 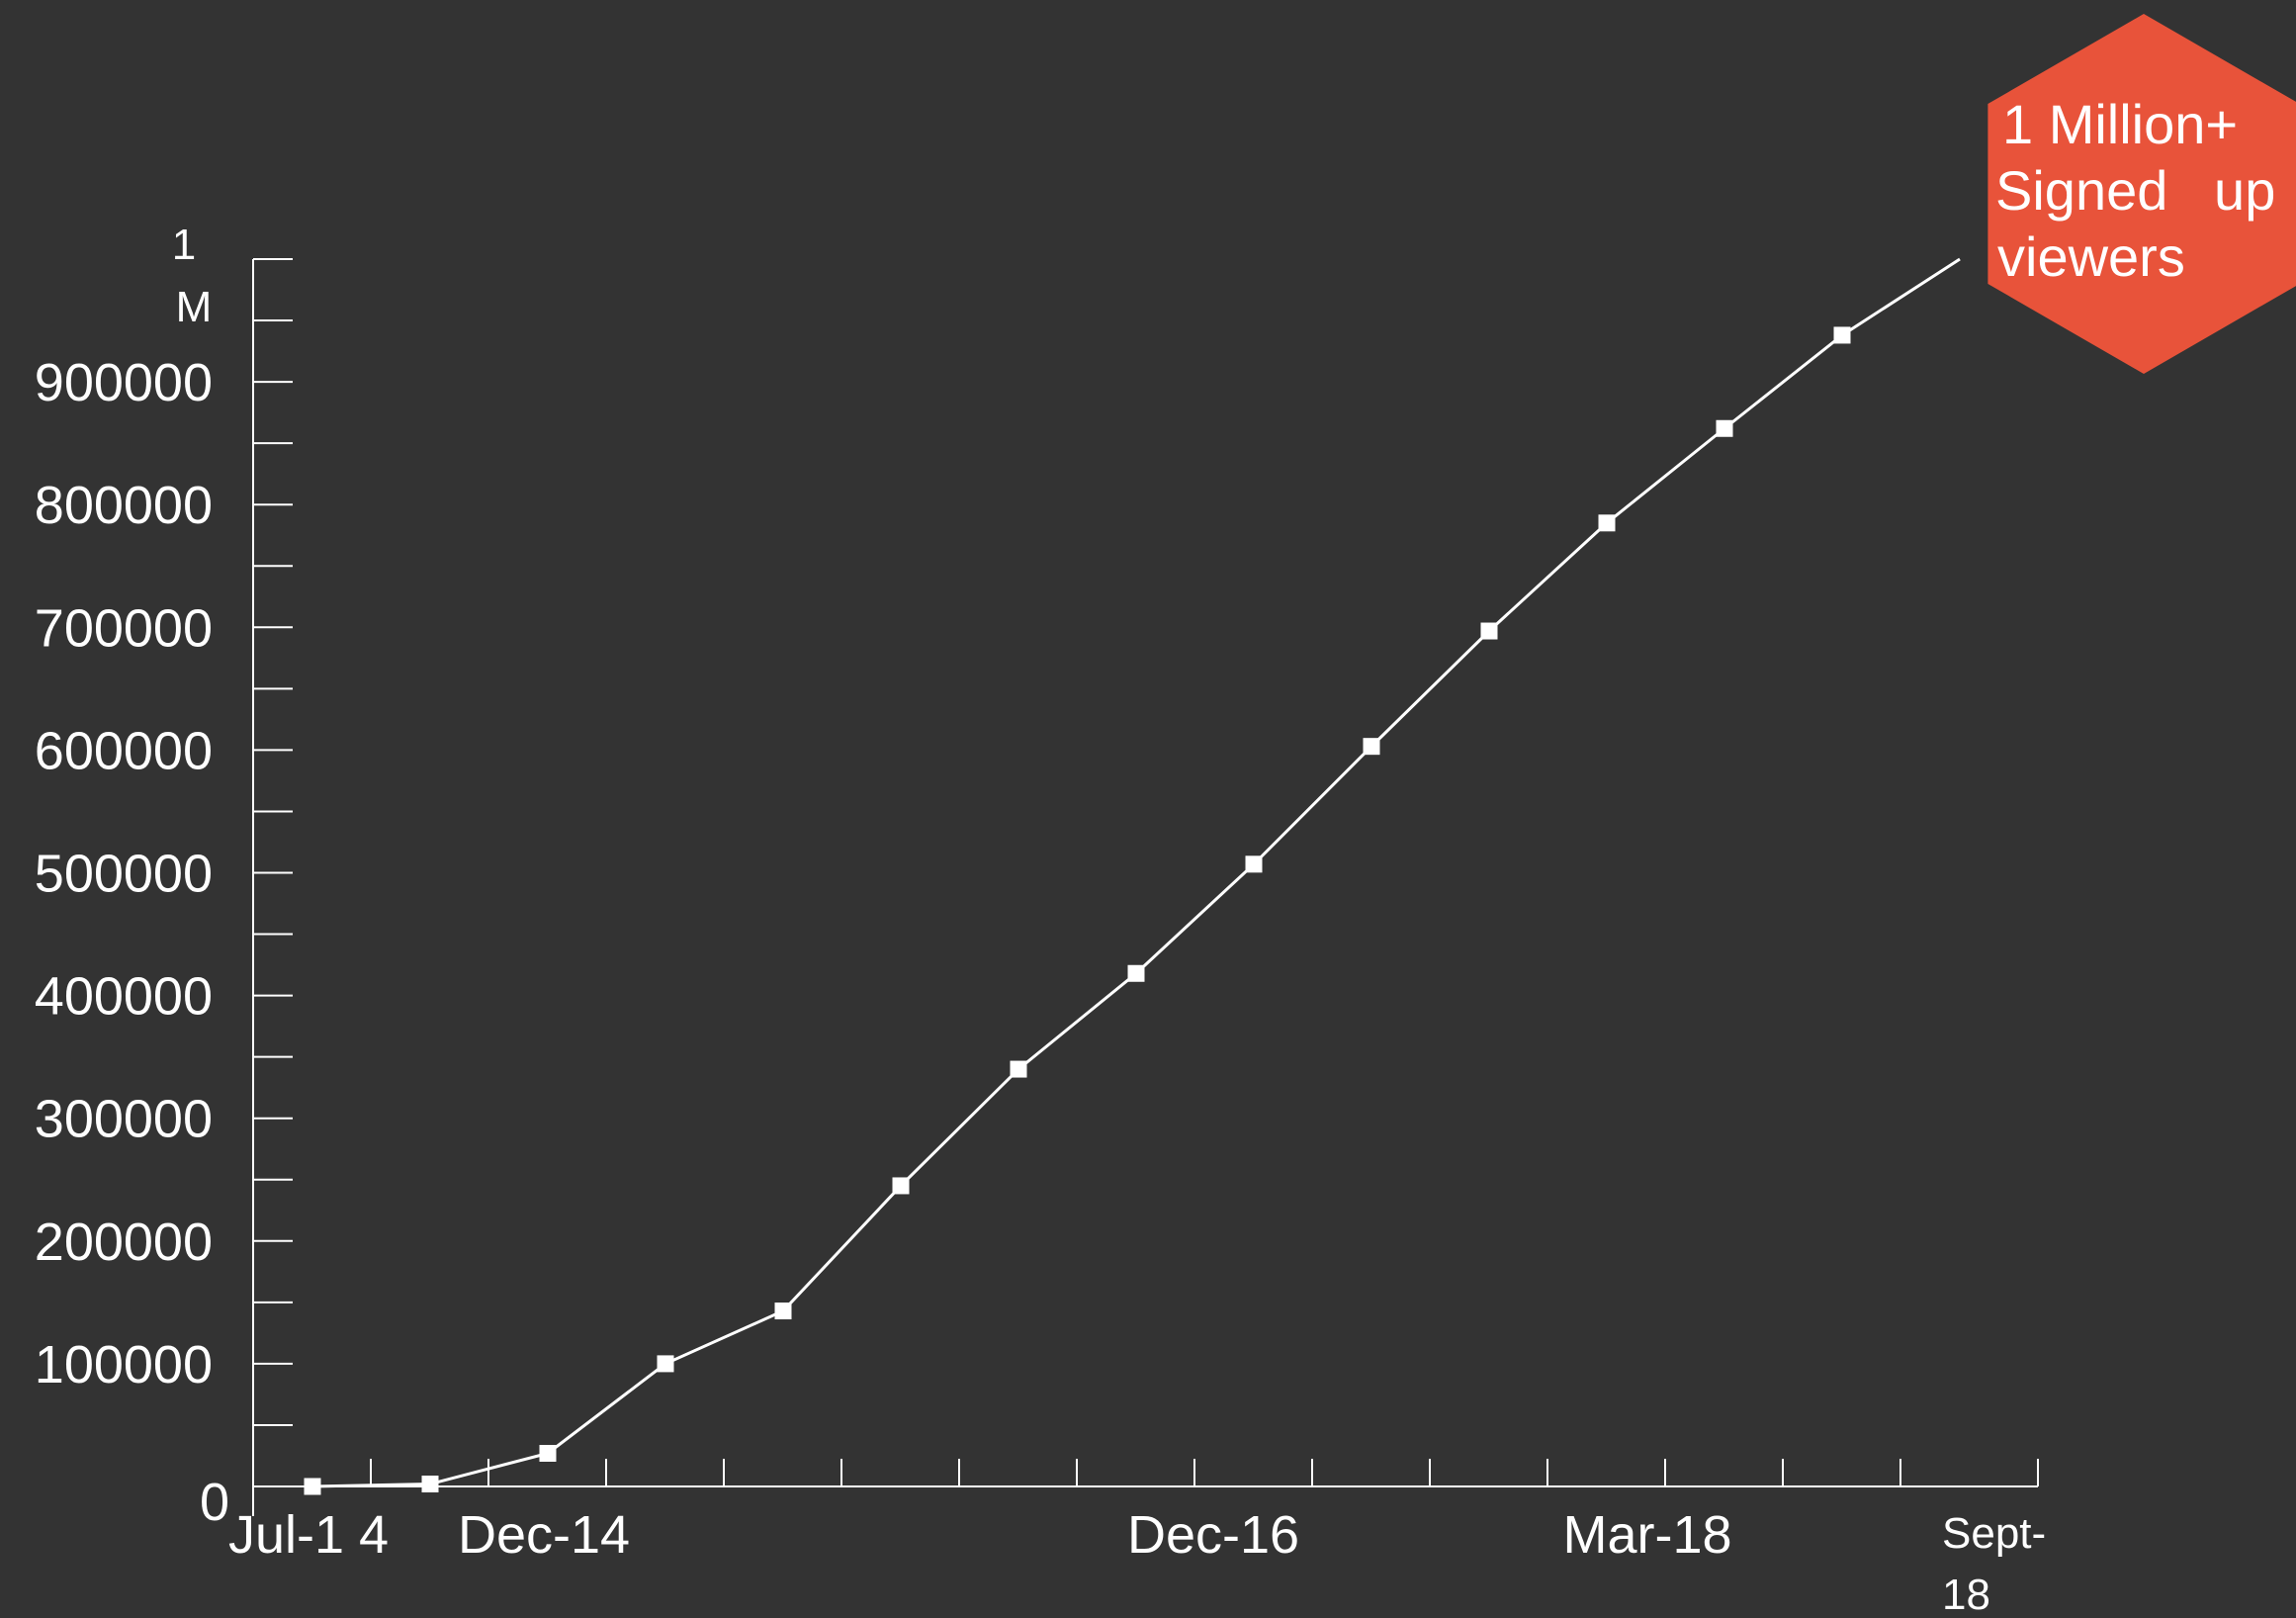 I want to click on x-tick-label: Jul-1 4, so click(x=309, y=1535).